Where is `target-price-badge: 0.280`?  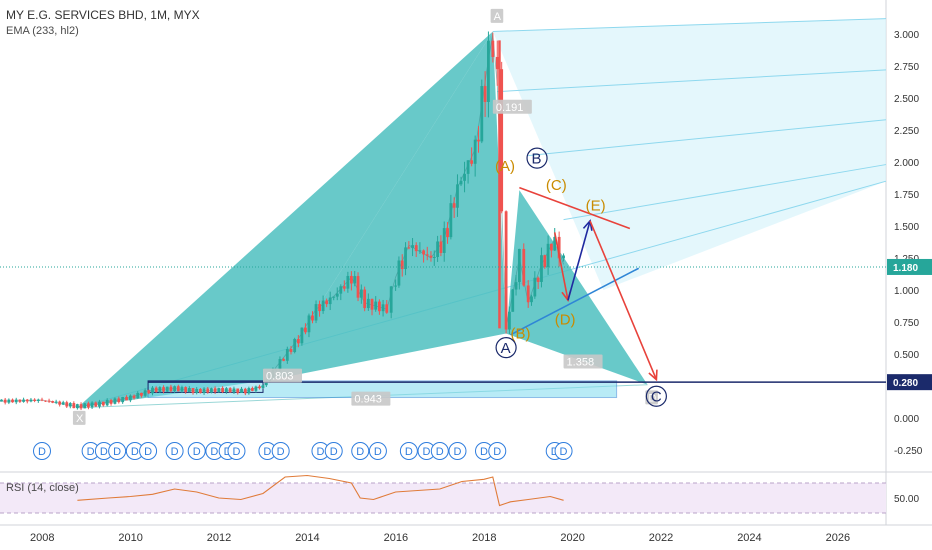 target-price-badge: 0.280 is located at coordinates (905, 383).